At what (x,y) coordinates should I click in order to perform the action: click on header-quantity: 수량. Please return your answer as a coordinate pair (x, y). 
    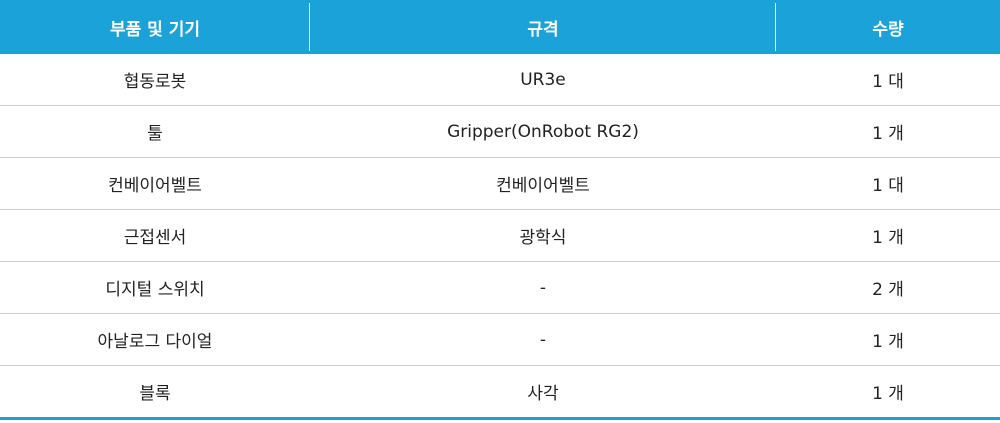
    Looking at the image, I should click on (888, 27).